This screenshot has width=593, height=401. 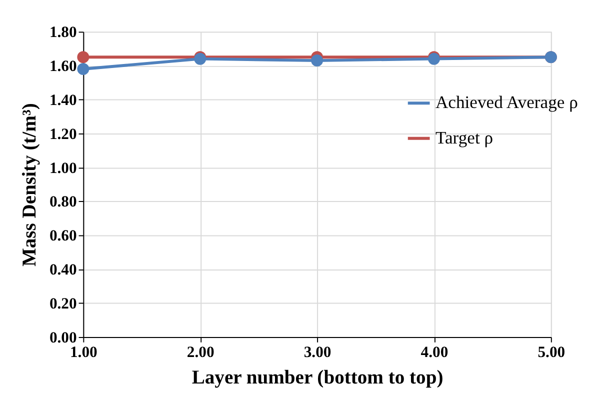 I want to click on y-tick-label: 1.40, so click(x=63, y=100).